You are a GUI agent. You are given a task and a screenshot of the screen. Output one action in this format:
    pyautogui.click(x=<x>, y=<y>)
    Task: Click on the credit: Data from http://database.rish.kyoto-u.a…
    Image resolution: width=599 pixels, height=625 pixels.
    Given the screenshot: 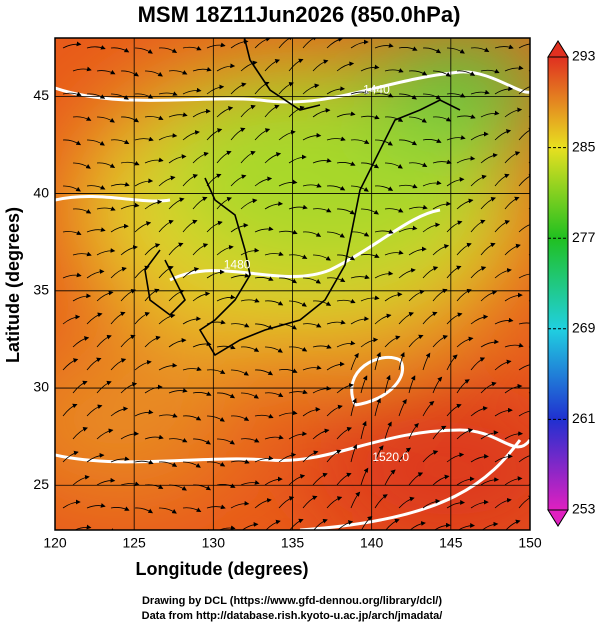 What is the action you would take?
    pyautogui.click(x=292, y=616)
    